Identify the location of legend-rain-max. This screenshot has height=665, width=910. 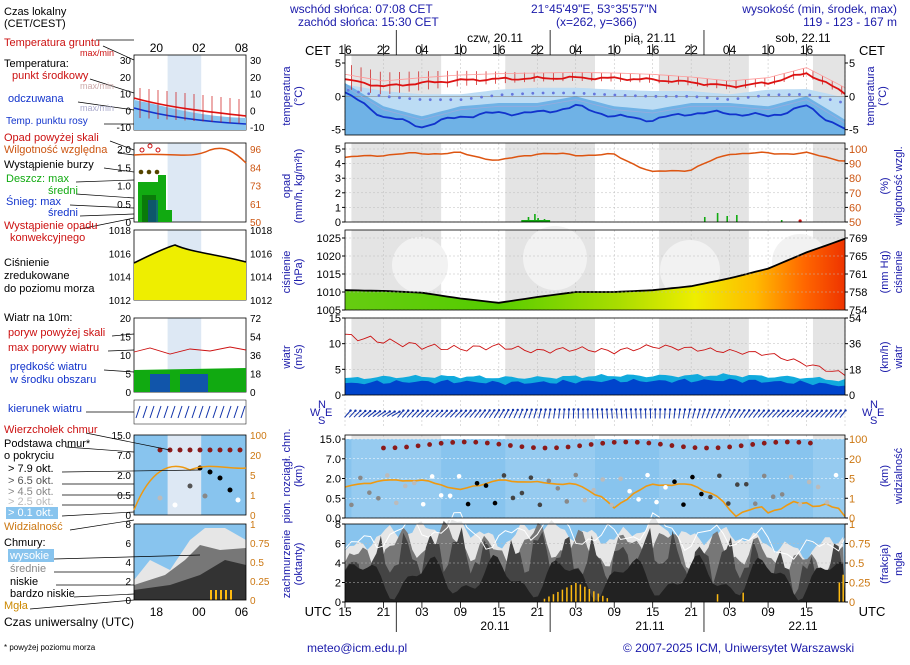
(169, 216).